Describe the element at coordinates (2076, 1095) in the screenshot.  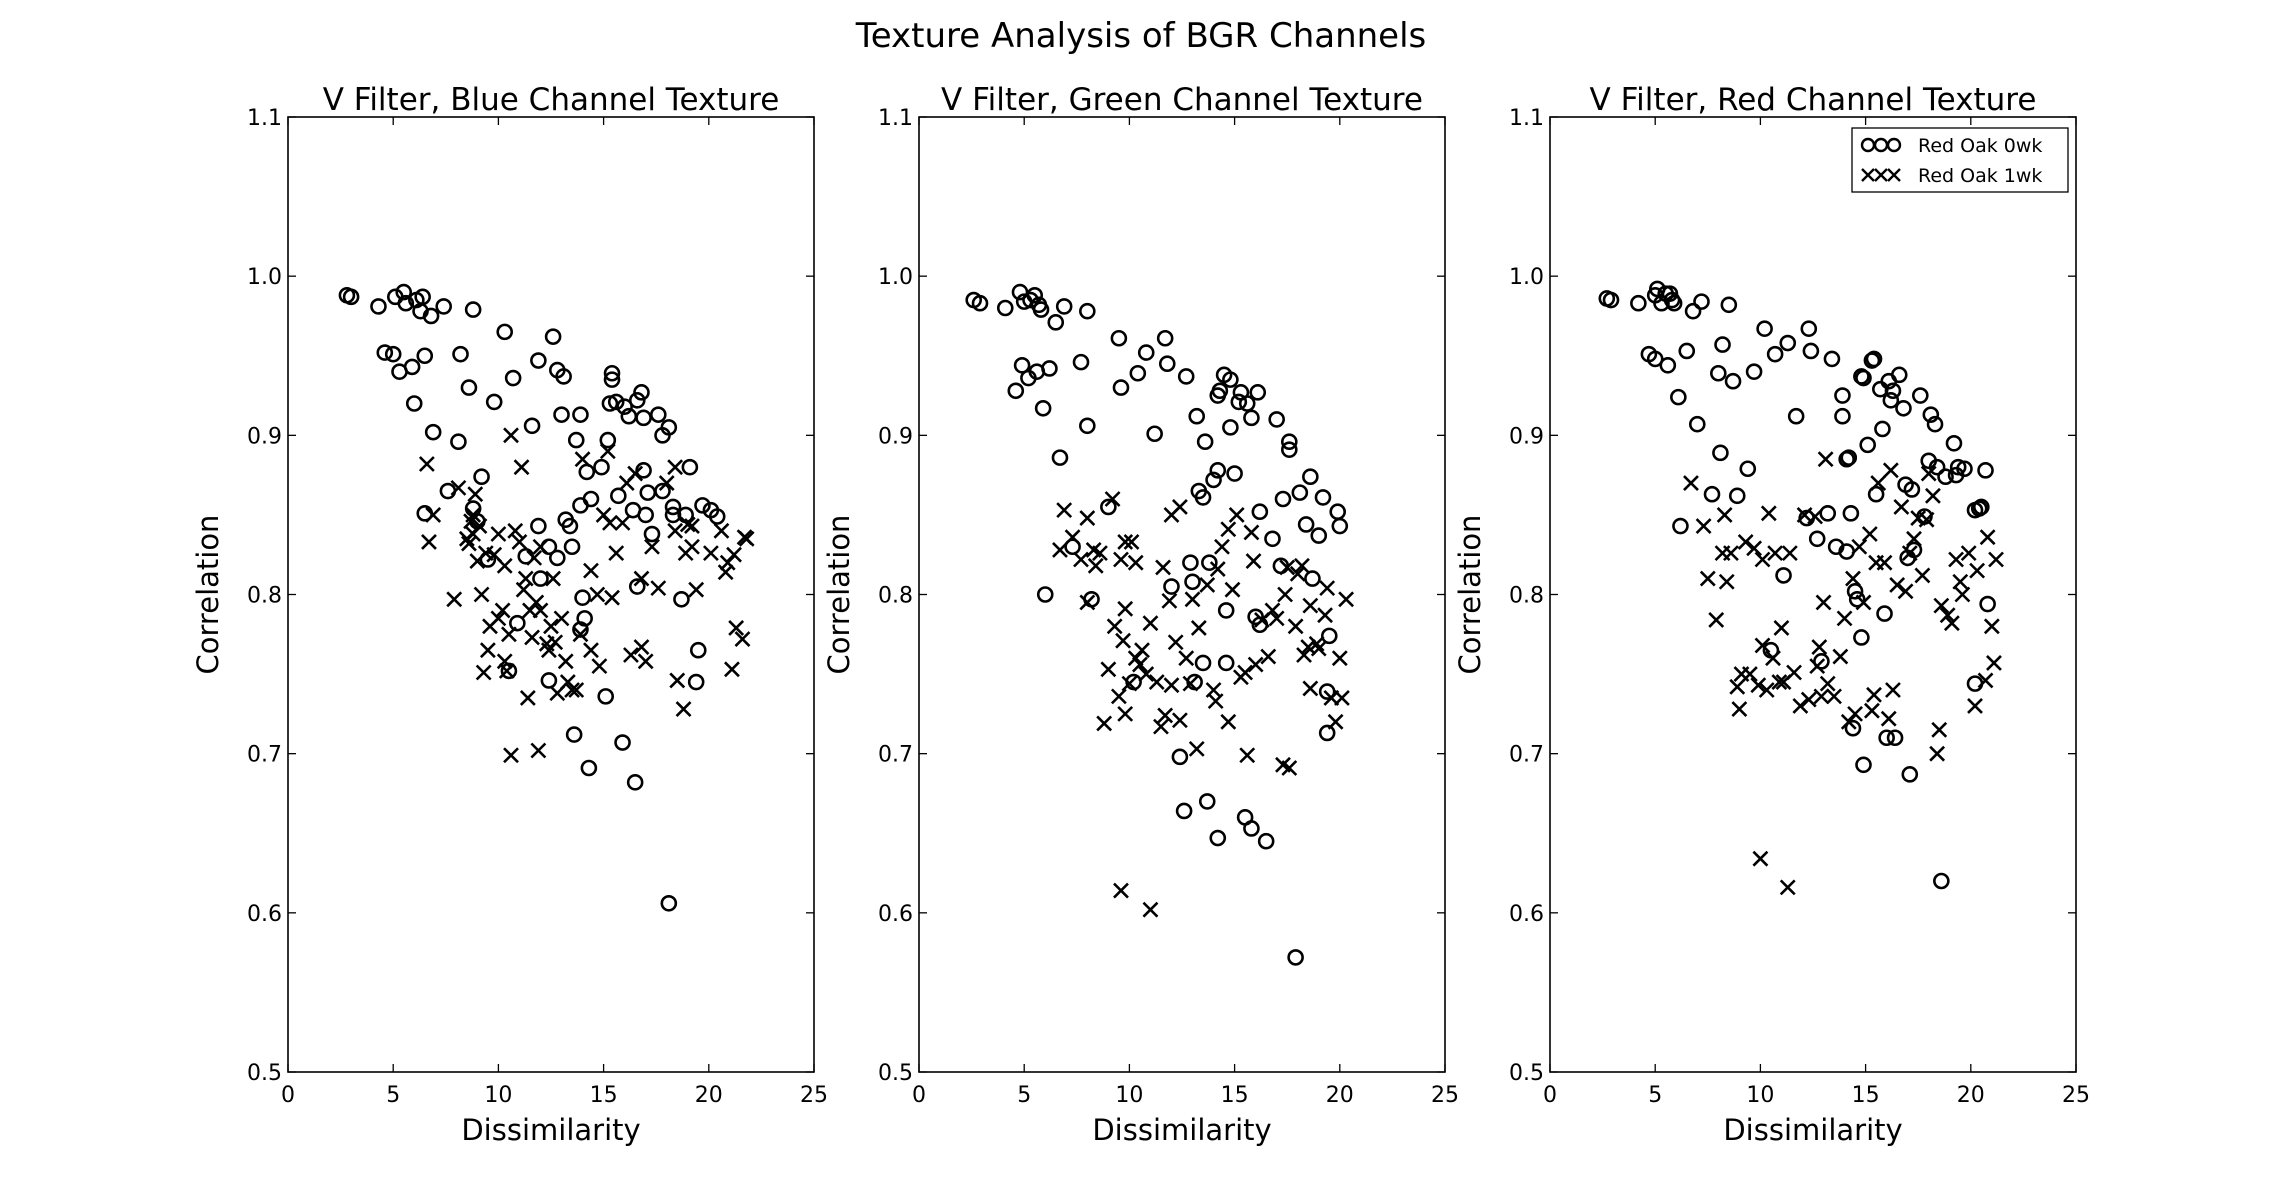
I see `x-tick-label: 25` at that location.